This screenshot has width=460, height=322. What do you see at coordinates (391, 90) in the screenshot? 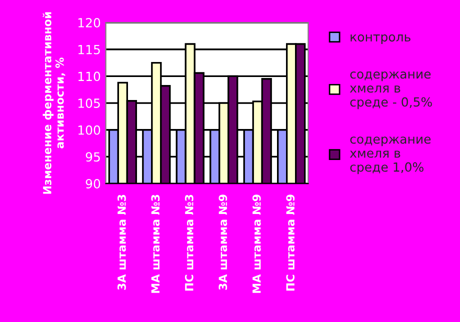
I see `legend-label: содержание хмеля в среде - 0,5%` at bounding box center [391, 90].